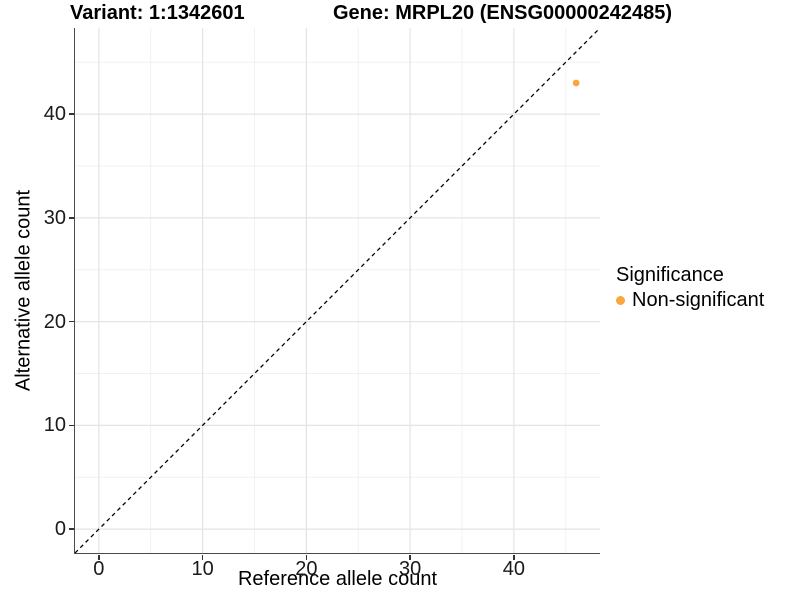 The image size is (800, 600). What do you see at coordinates (670, 275) in the screenshot?
I see `legend-title: Significance` at bounding box center [670, 275].